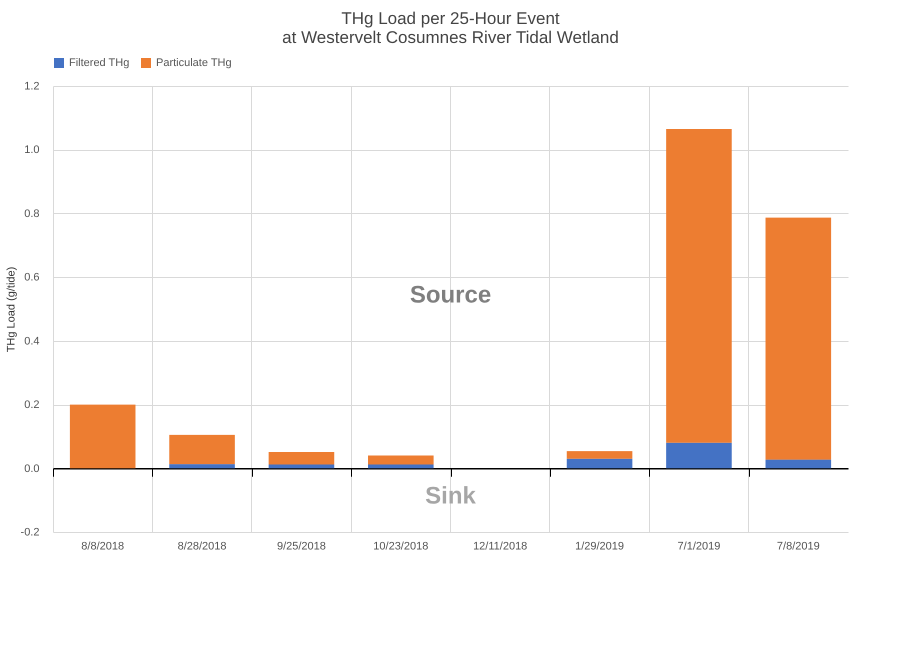  Describe the element at coordinates (699, 546) in the screenshot. I see `x-tick-label: 7/1/2019` at that location.